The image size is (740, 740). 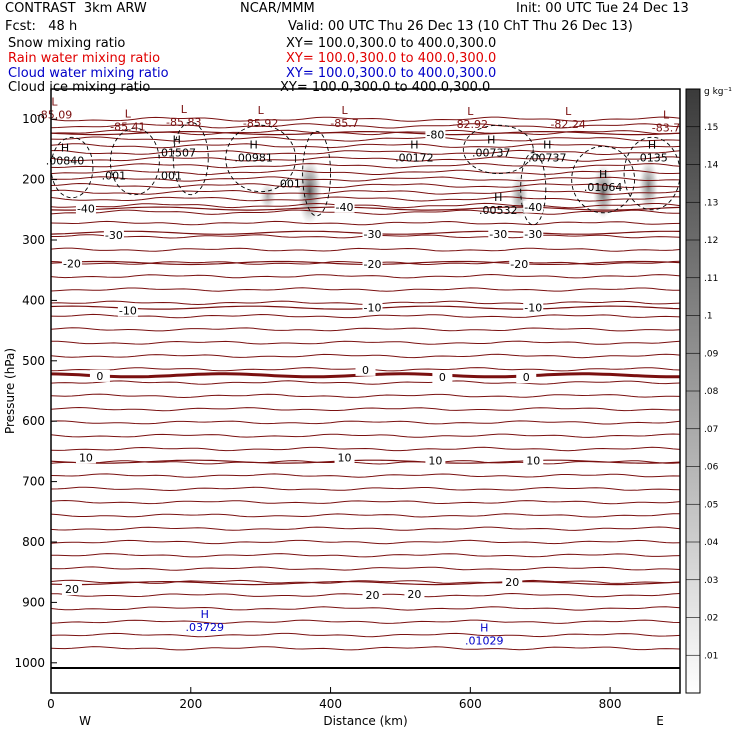 What do you see at coordinates (498, 210) in the screenshot?
I see `high-value: .00532` at bounding box center [498, 210].